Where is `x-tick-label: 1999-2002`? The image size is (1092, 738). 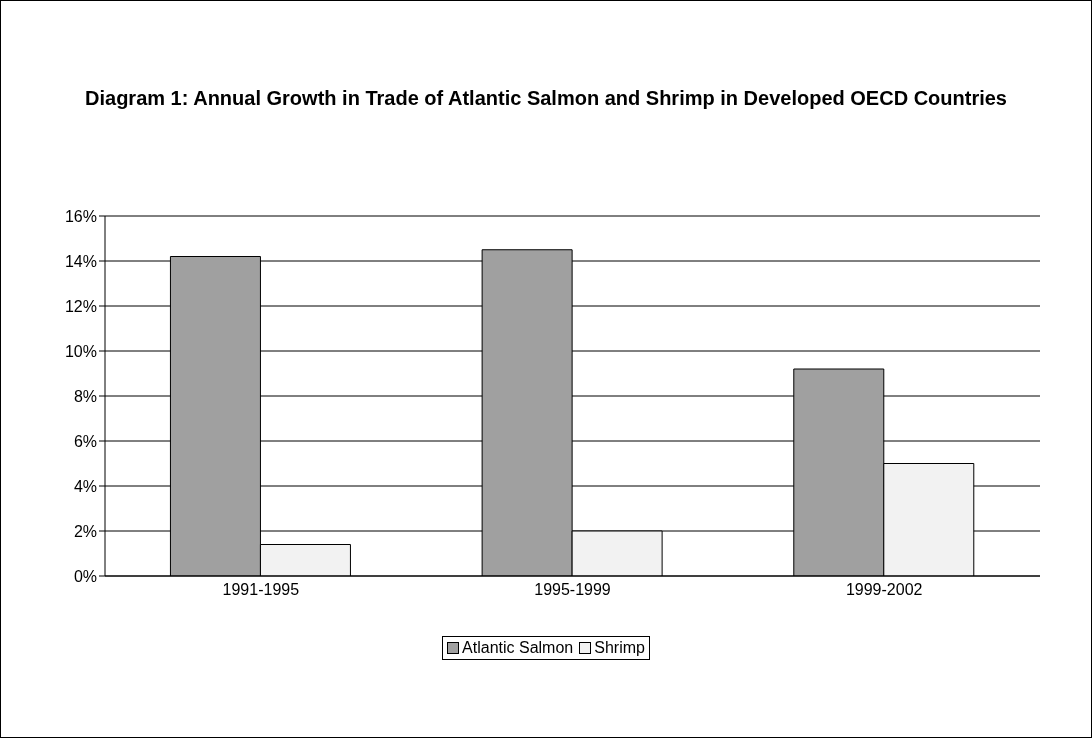 x-tick-label: 1999-2002 is located at coordinates (884, 590).